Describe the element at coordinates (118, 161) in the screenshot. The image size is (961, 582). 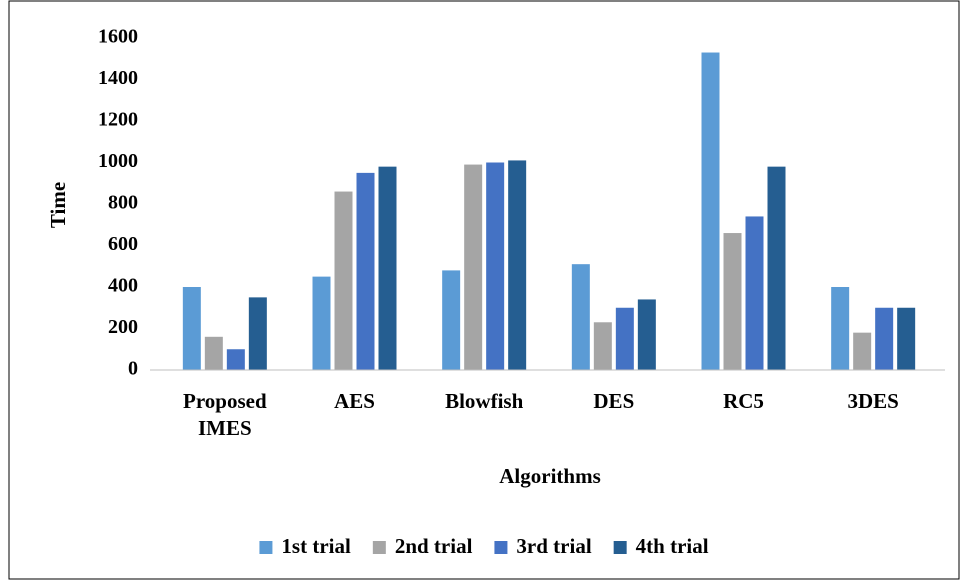
I see `y-tick-label: 1000` at that location.